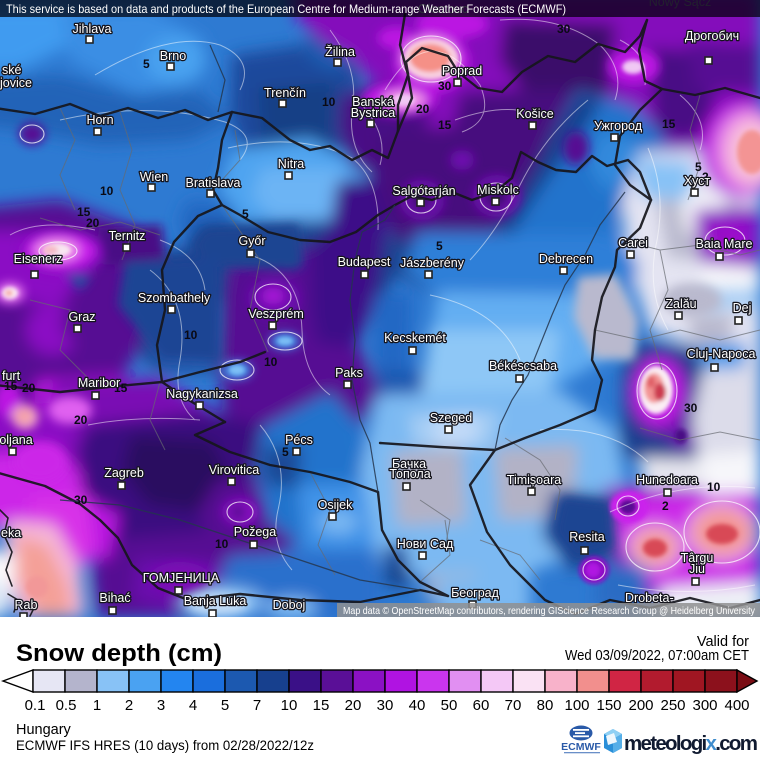 This screenshot has height=760, width=760. I want to click on svg-text: Graz, so click(81, 317).